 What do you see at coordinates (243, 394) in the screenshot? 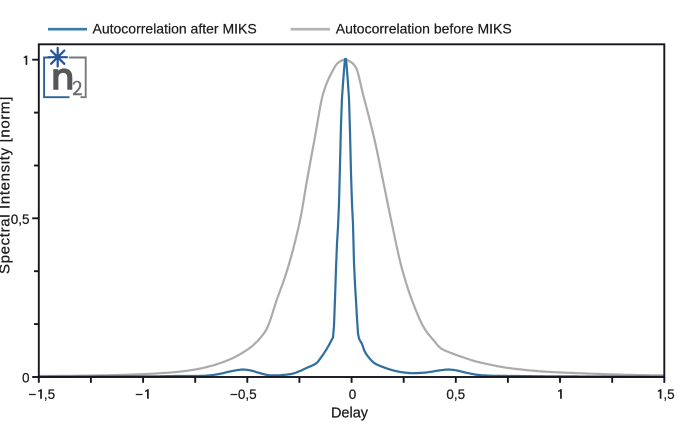
I see `svg-text: −0,5` at bounding box center [243, 394].